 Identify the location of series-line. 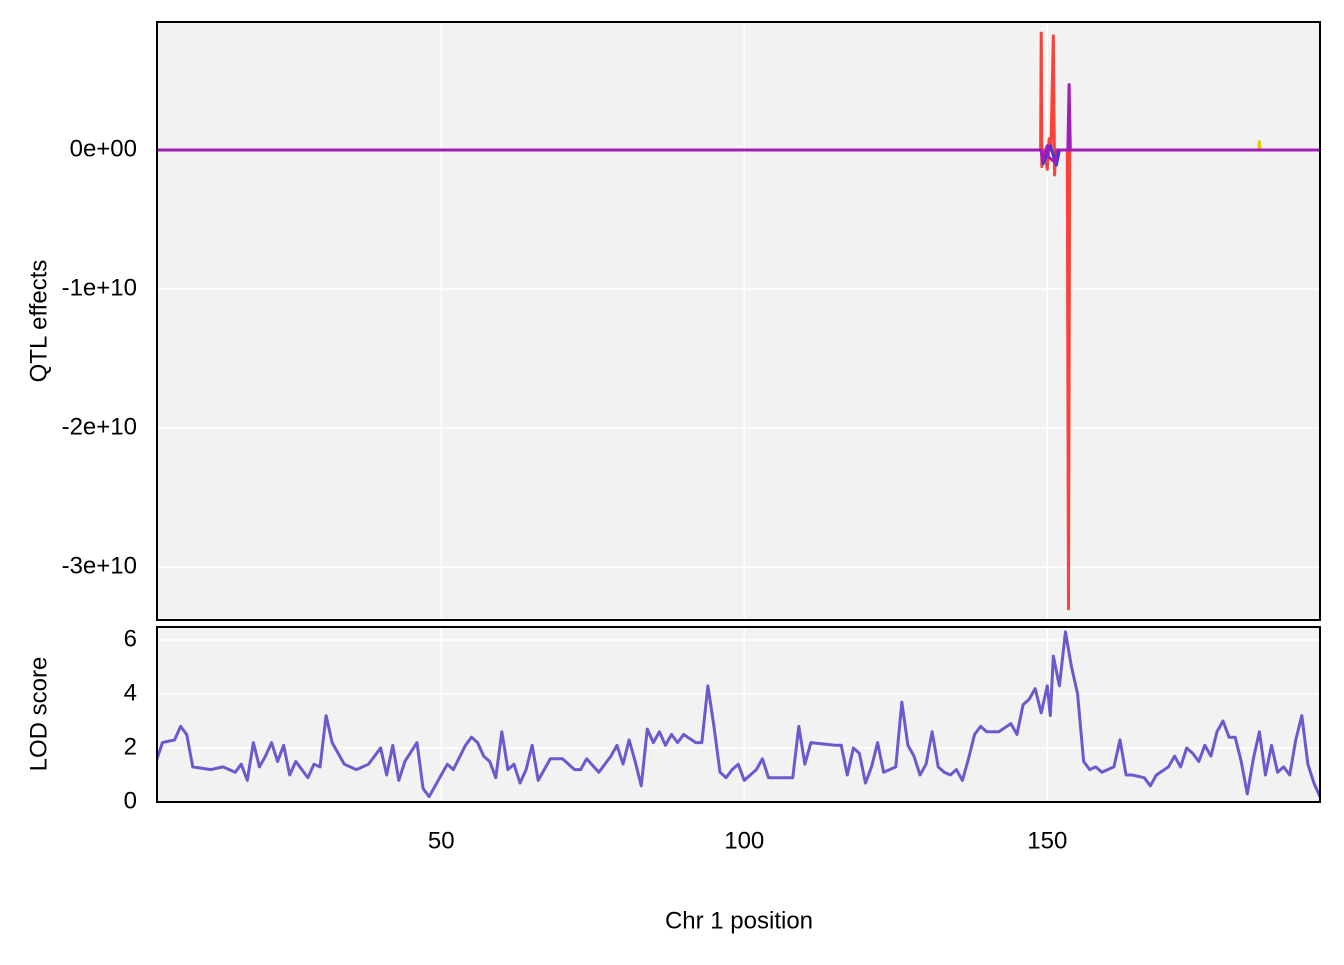
(738, 123).